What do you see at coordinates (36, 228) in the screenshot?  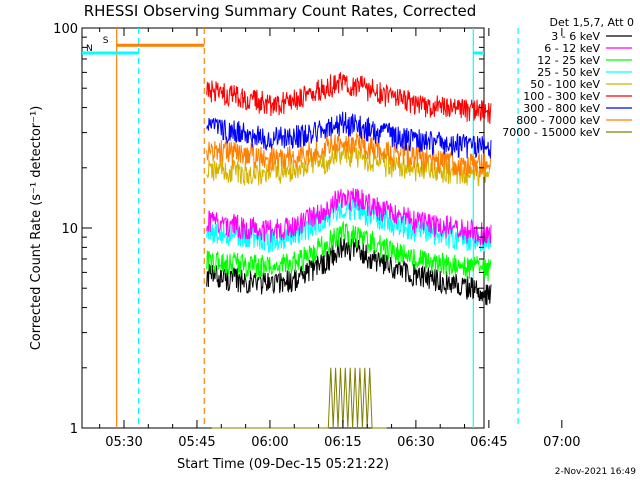 I see `y-axis-label: Corrected Count Rate (s⁻¹ detector⁻¹)` at bounding box center [36, 228].